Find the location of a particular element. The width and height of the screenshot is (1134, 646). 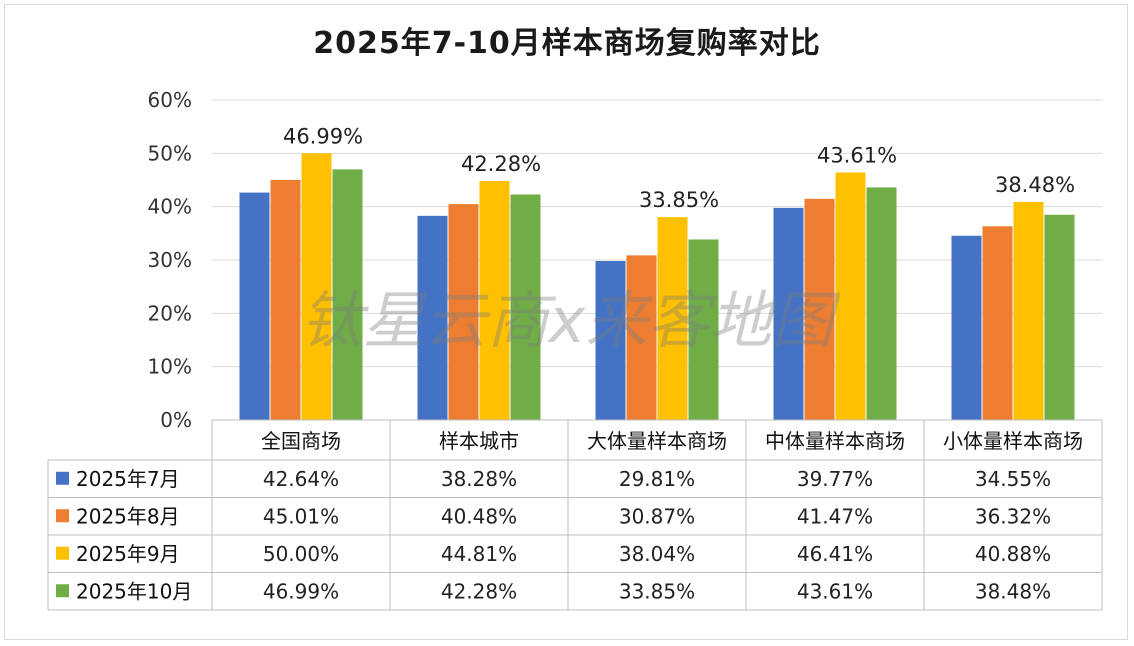

data-label: 46.99% is located at coordinates (323, 136).